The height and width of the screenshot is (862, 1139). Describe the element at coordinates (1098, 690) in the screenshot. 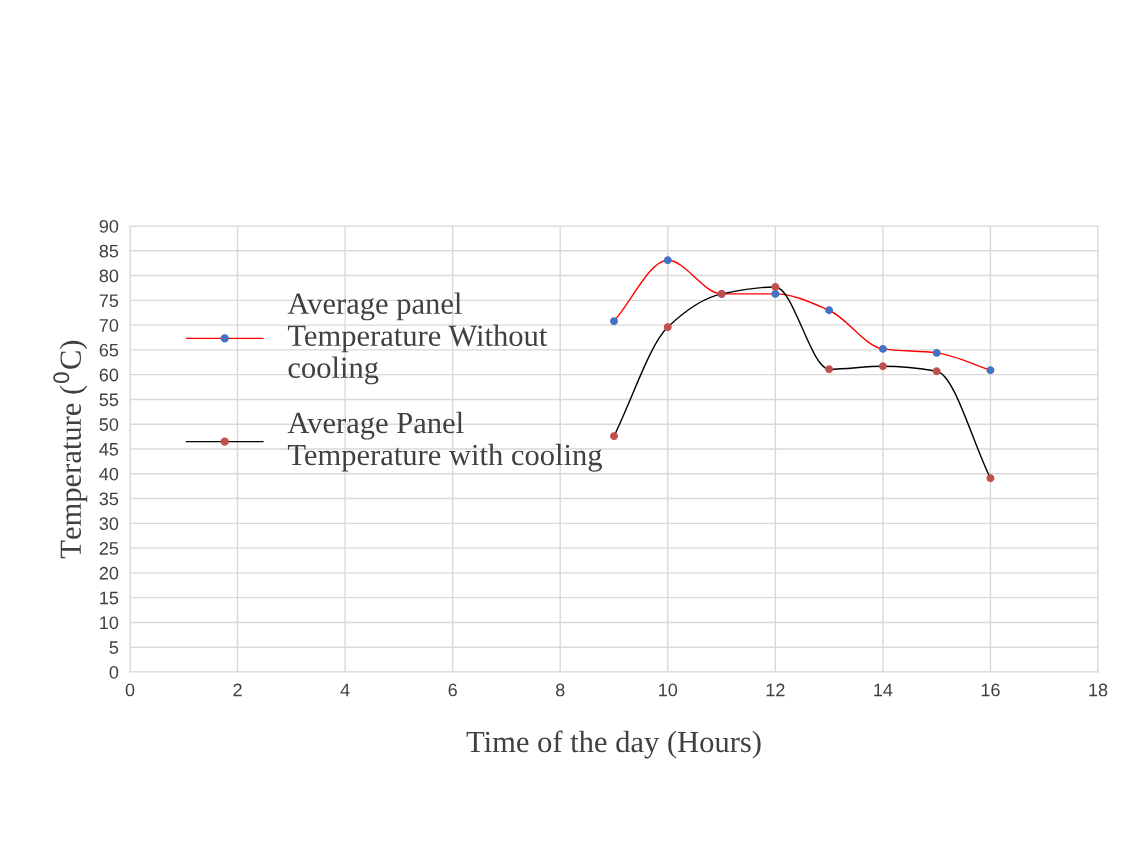

I see `x-tick-label: 18` at that location.